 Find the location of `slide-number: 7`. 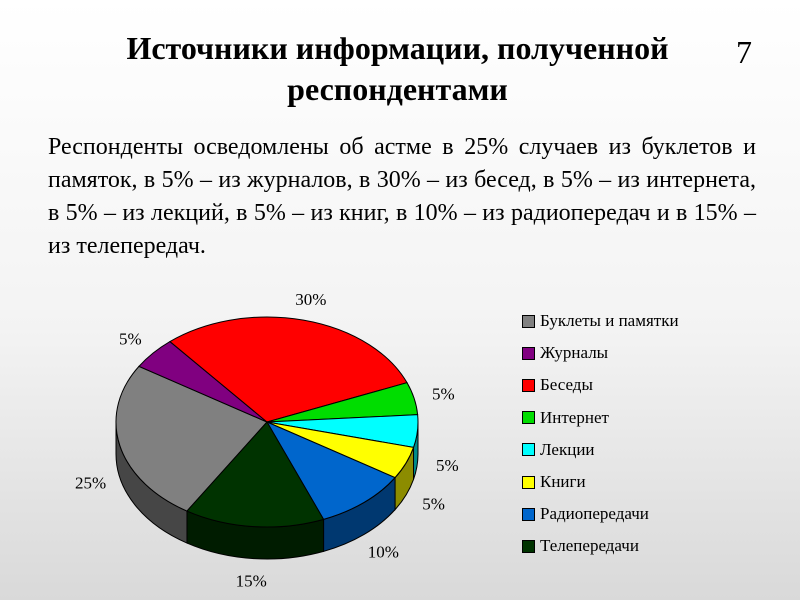

slide-number: 7 is located at coordinates (744, 52).